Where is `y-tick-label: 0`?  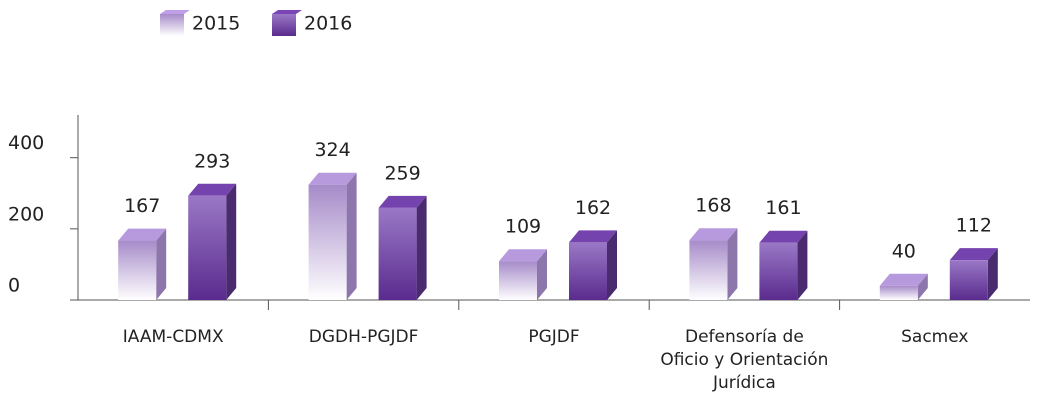
y-tick-label: 0 is located at coordinates (14, 286).